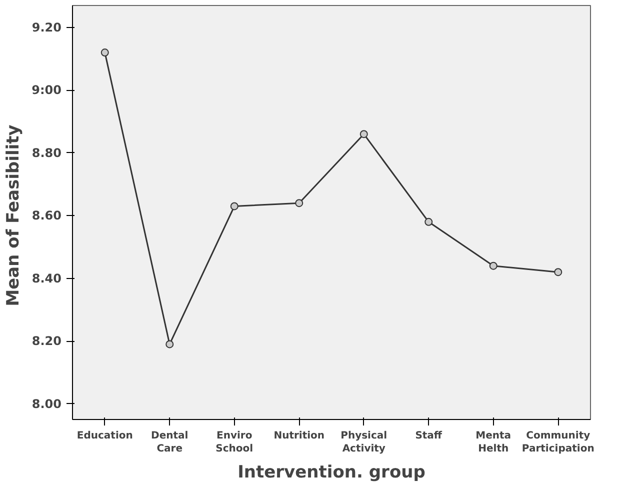 The width and height of the screenshot is (619, 492). Describe the element at coordinates (429, 436) in the screenshot. I see `x-tick-label: Staff` at that location.